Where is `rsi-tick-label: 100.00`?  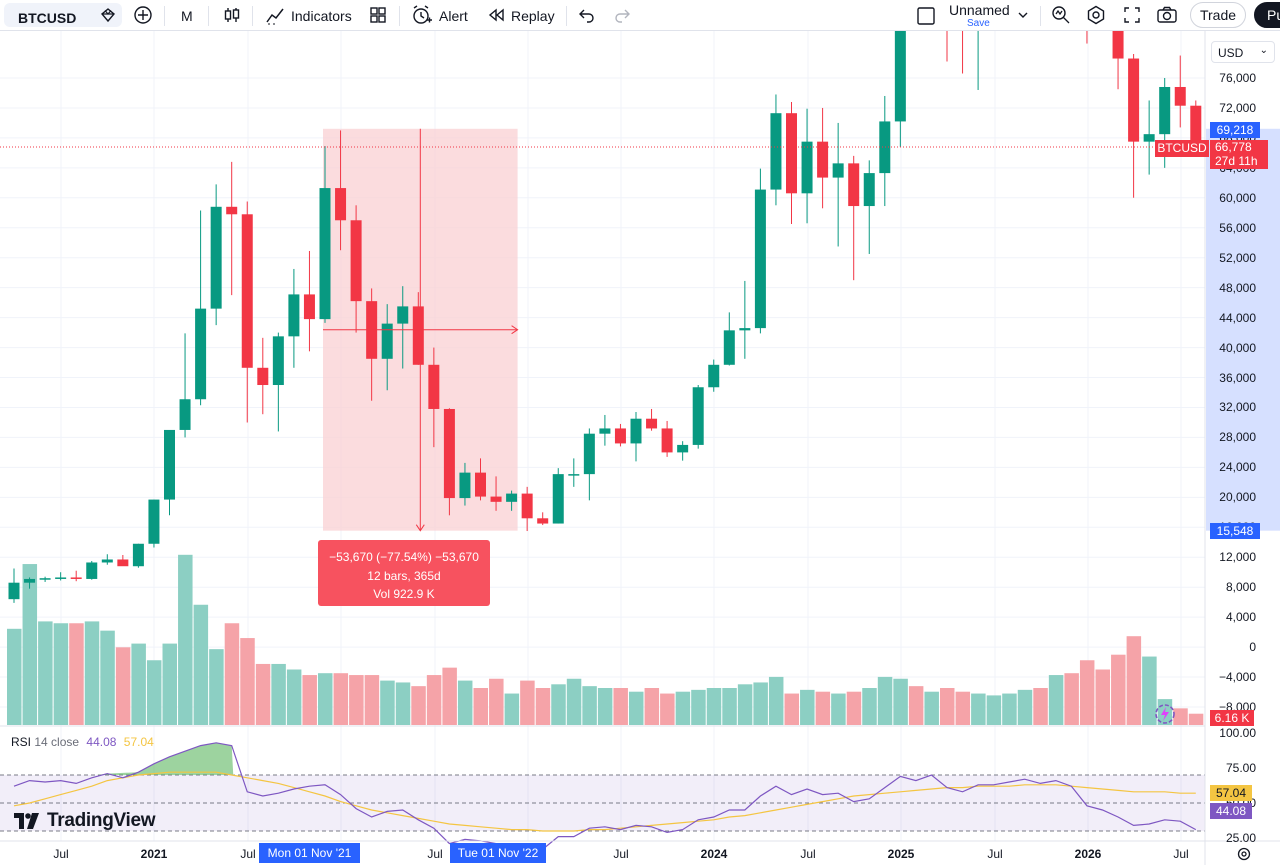
rsi-tick-label: 100.00 is located at coordinates (1237, 733).